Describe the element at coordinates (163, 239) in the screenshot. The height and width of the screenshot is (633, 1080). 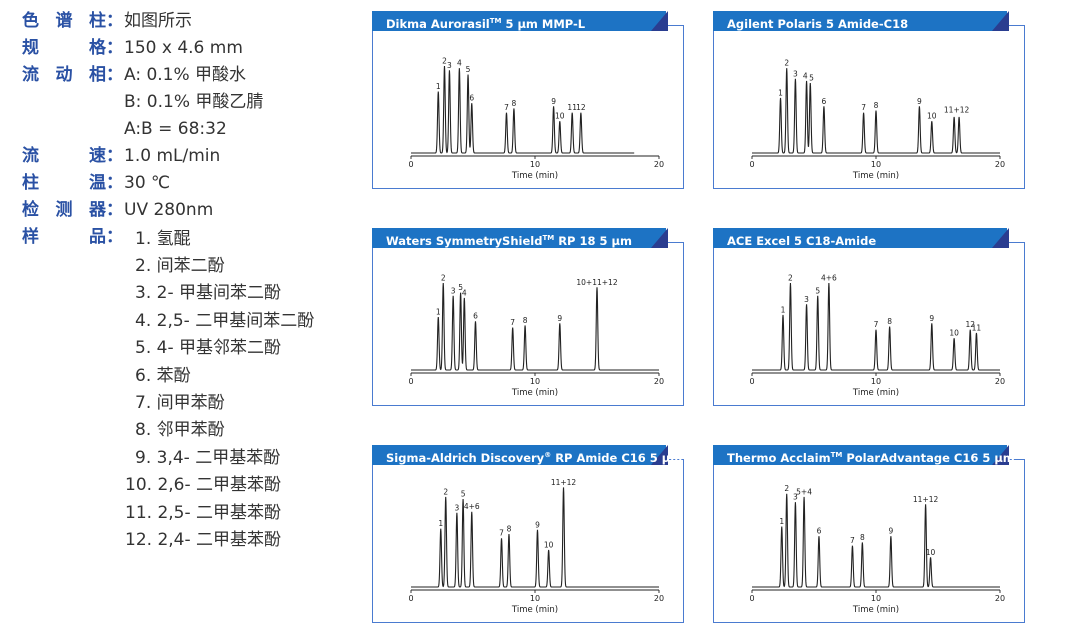
I see `compound-item: 1. 氢醌` at that location.